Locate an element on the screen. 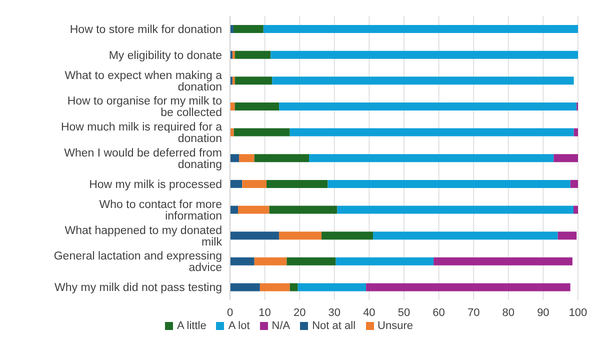  legend-label: N/A is located at coordinates (281, 326).